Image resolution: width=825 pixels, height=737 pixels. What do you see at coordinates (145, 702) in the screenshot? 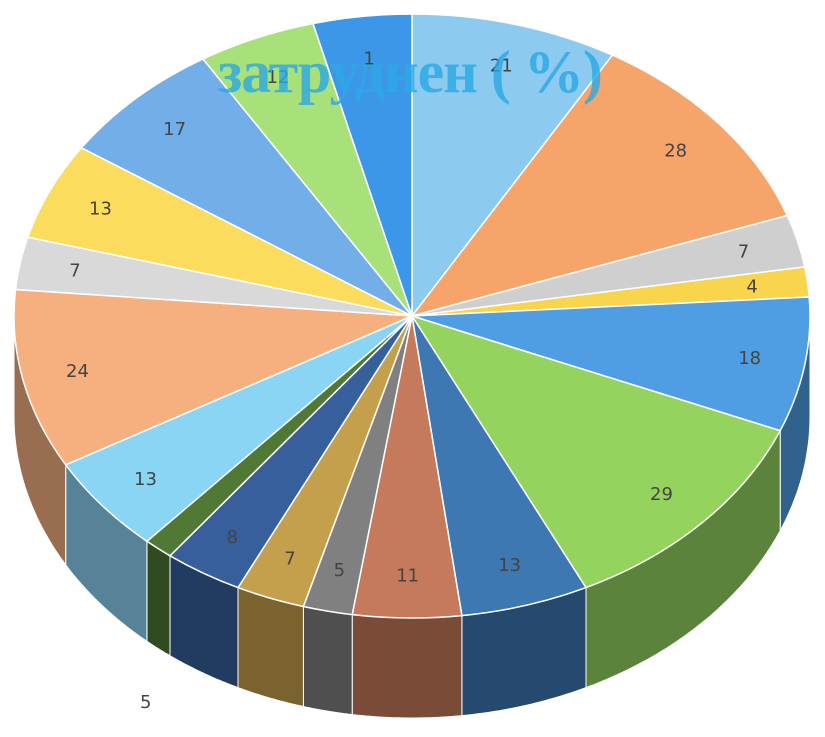
I see `slice-label-extra: 5` at bounding box center [145, 702].